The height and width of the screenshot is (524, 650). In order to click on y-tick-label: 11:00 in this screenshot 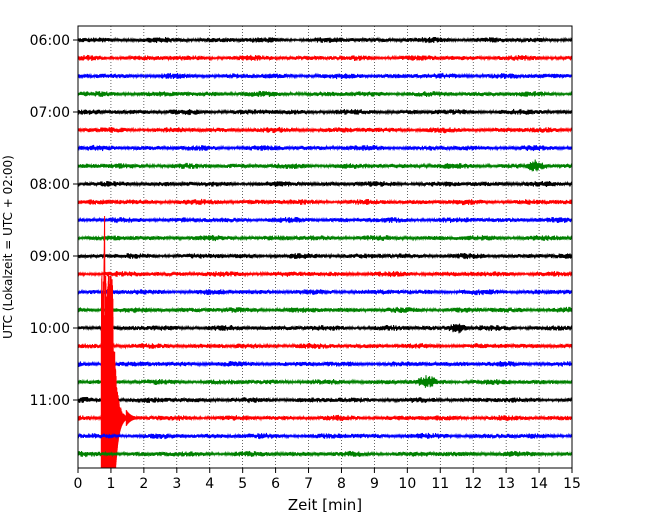, I will do `click(50, 401)`.